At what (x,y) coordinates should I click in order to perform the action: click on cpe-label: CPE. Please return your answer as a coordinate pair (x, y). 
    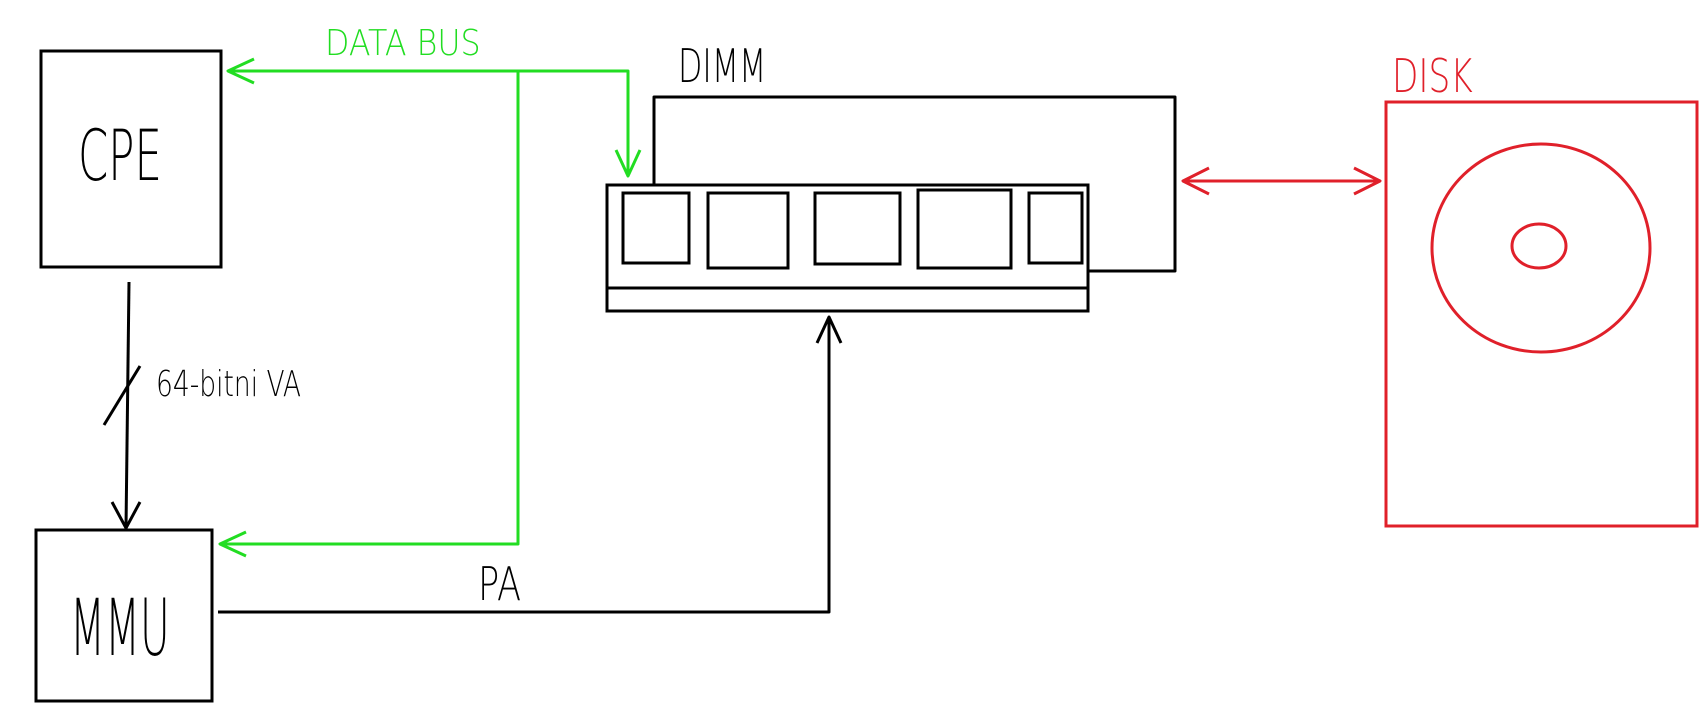
    Looking at the image, I should click on (120, 156).